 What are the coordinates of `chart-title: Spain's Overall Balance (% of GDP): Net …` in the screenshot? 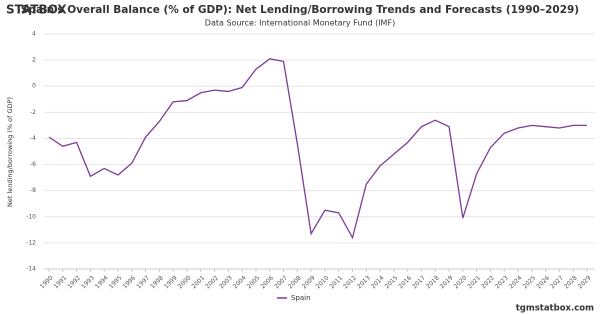 It's located at (300, 10).